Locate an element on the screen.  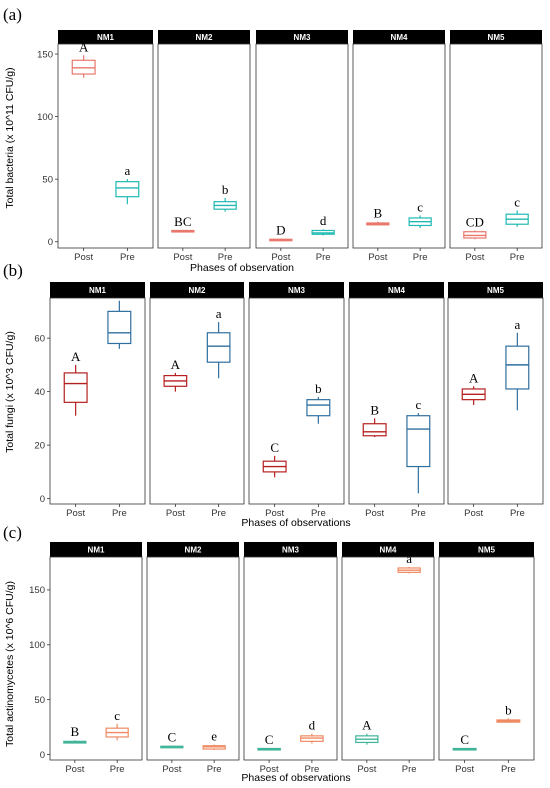
facet-strip-label: NM5 is located at coordinates (495, 290).